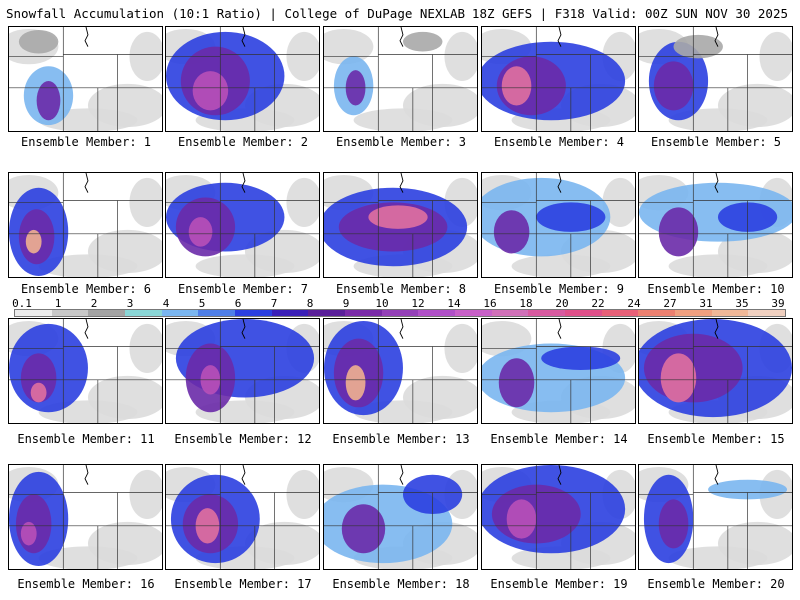 Image resolution: width=800 pixels, height=600 pixels. Describe the element at coordinates (401, 584) in the screenshot. I see `ensemble-member-label: Ensemble Member: 18` at that location.